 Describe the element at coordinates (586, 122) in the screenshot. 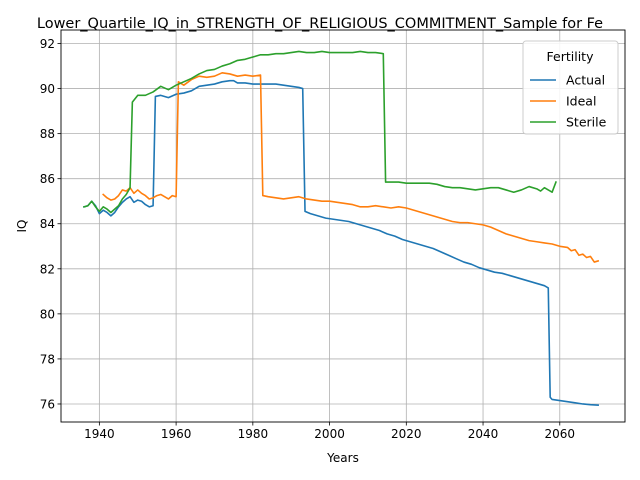

I see `legend-label-sterile: Sterile` at that location.